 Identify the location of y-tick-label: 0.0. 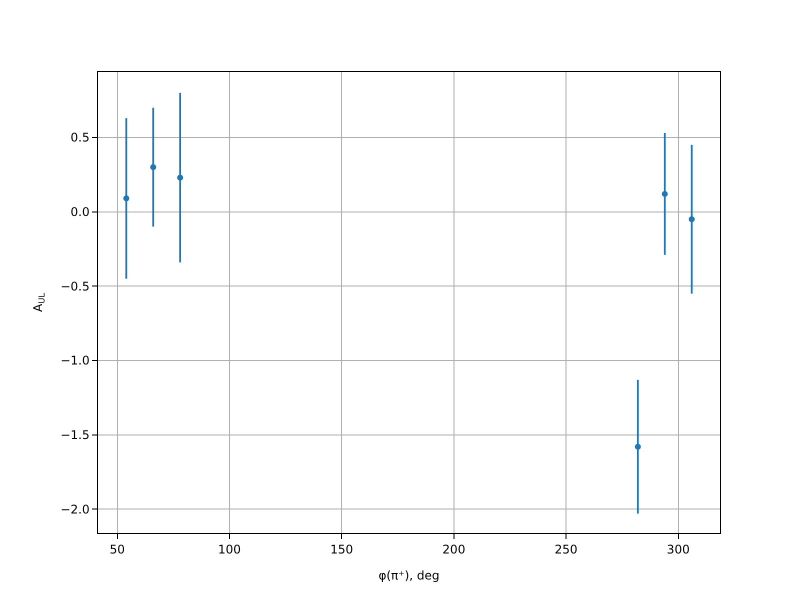
(80, 211).